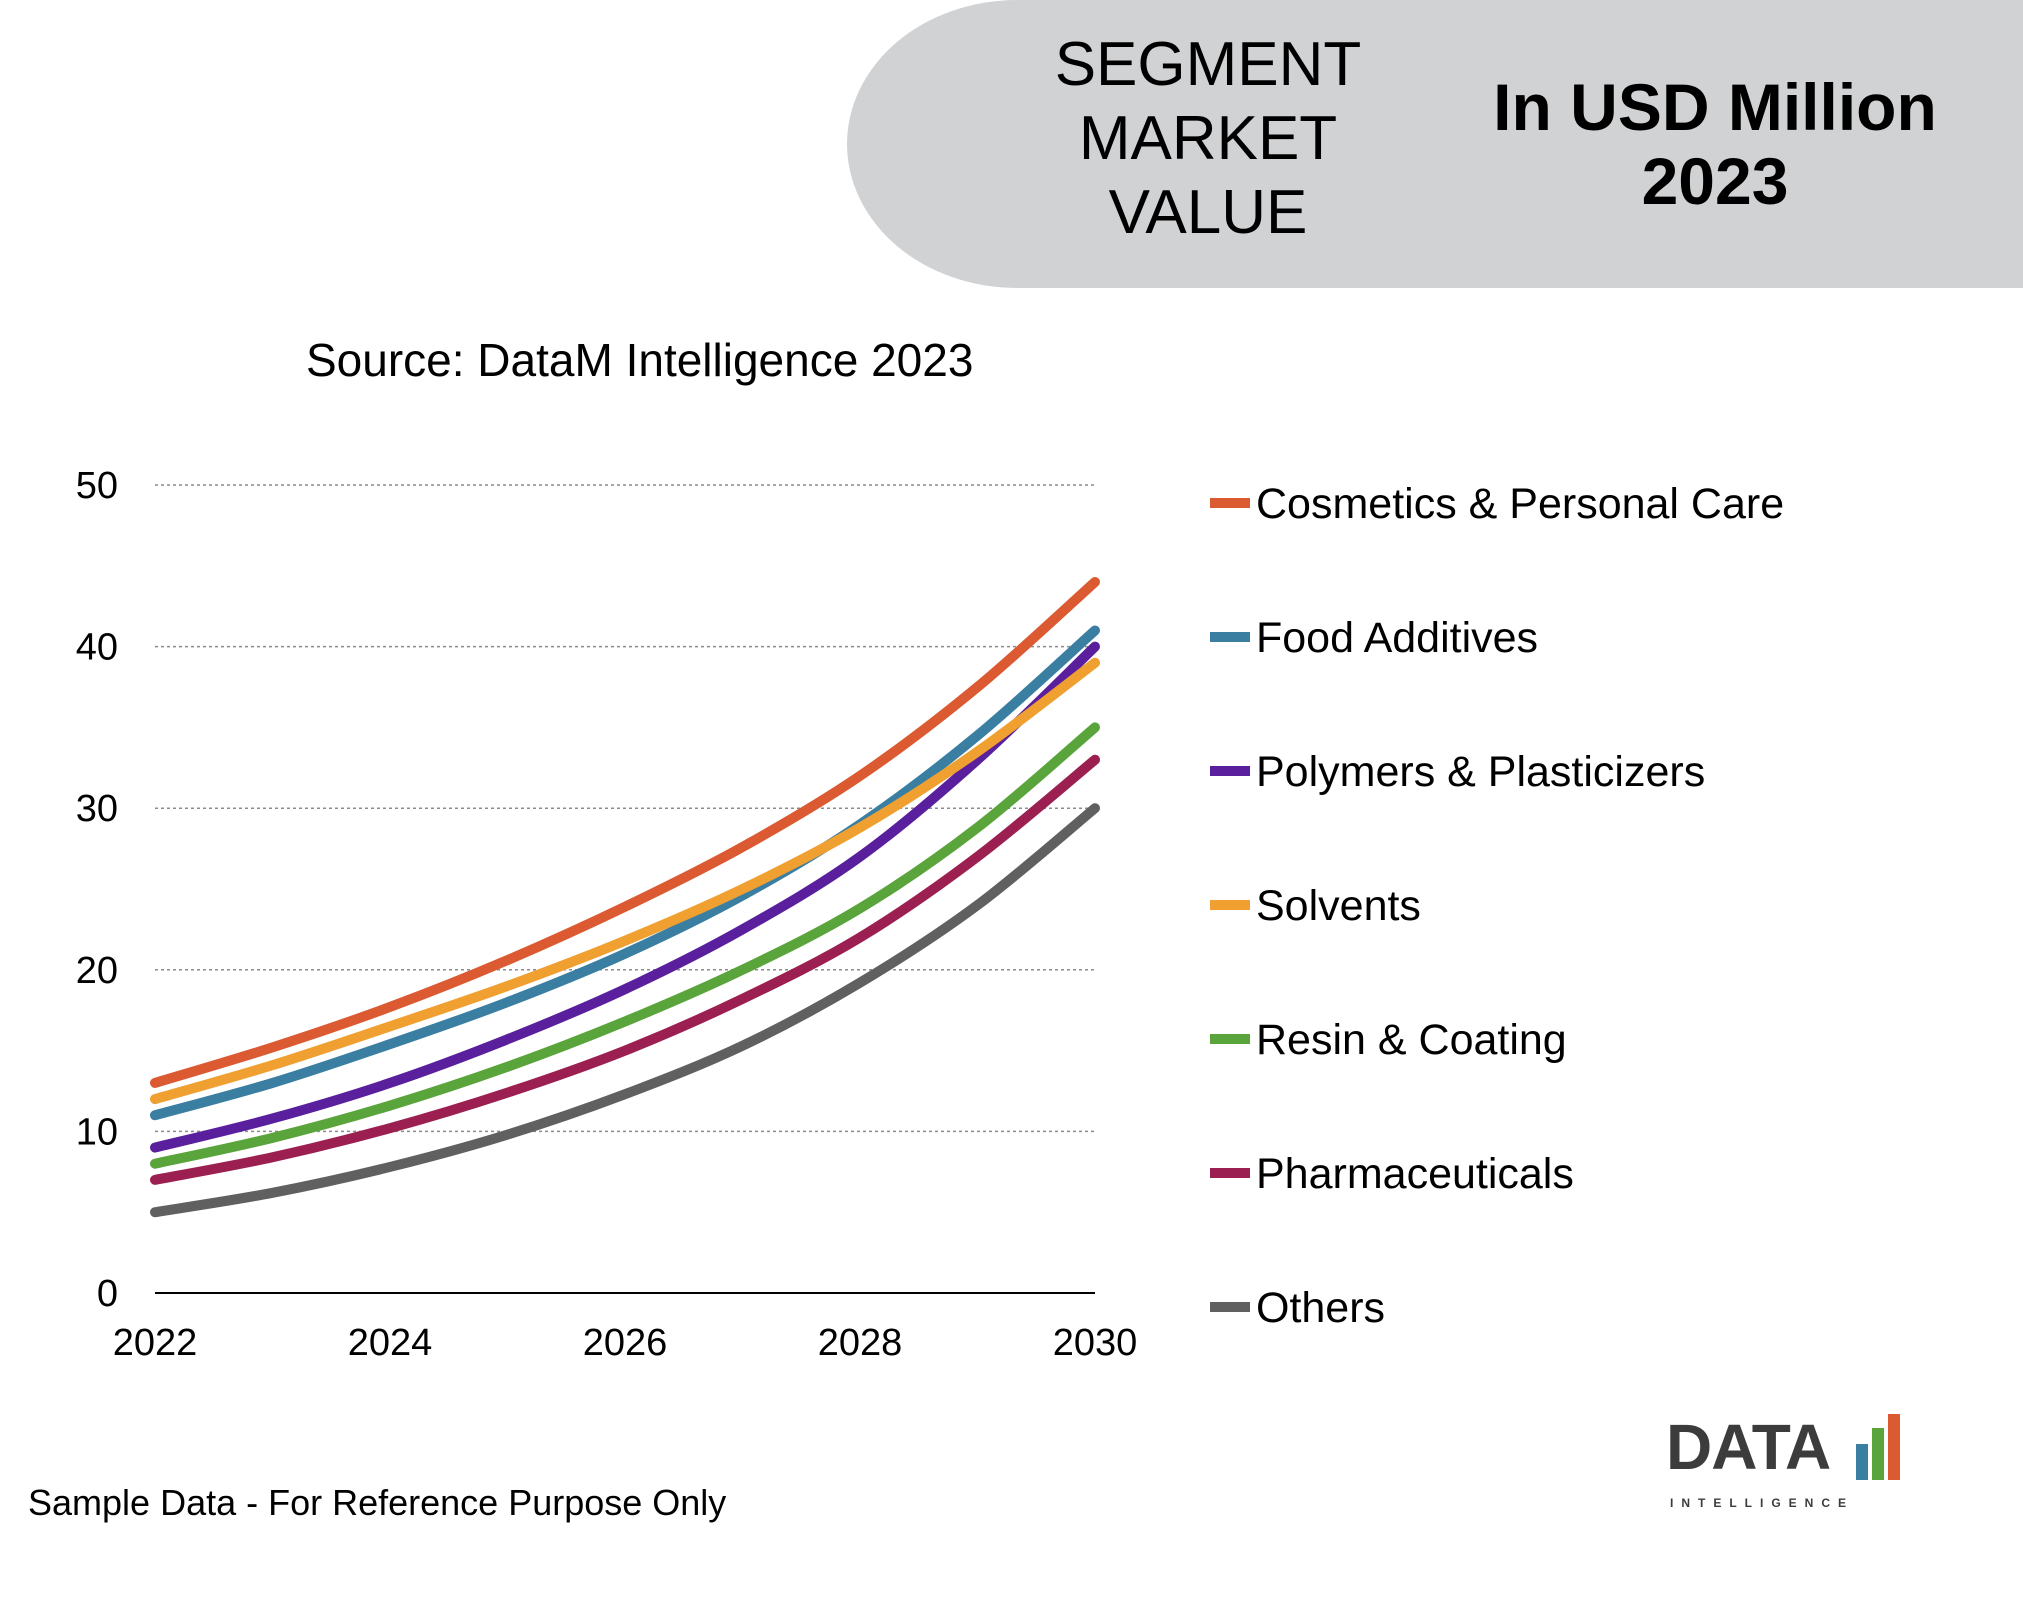 This screenshot has height=1601, width=2023. Describe the element at coordinates (97, 1132) in the screenshot. I see `y-tick-label: 10` at that location.